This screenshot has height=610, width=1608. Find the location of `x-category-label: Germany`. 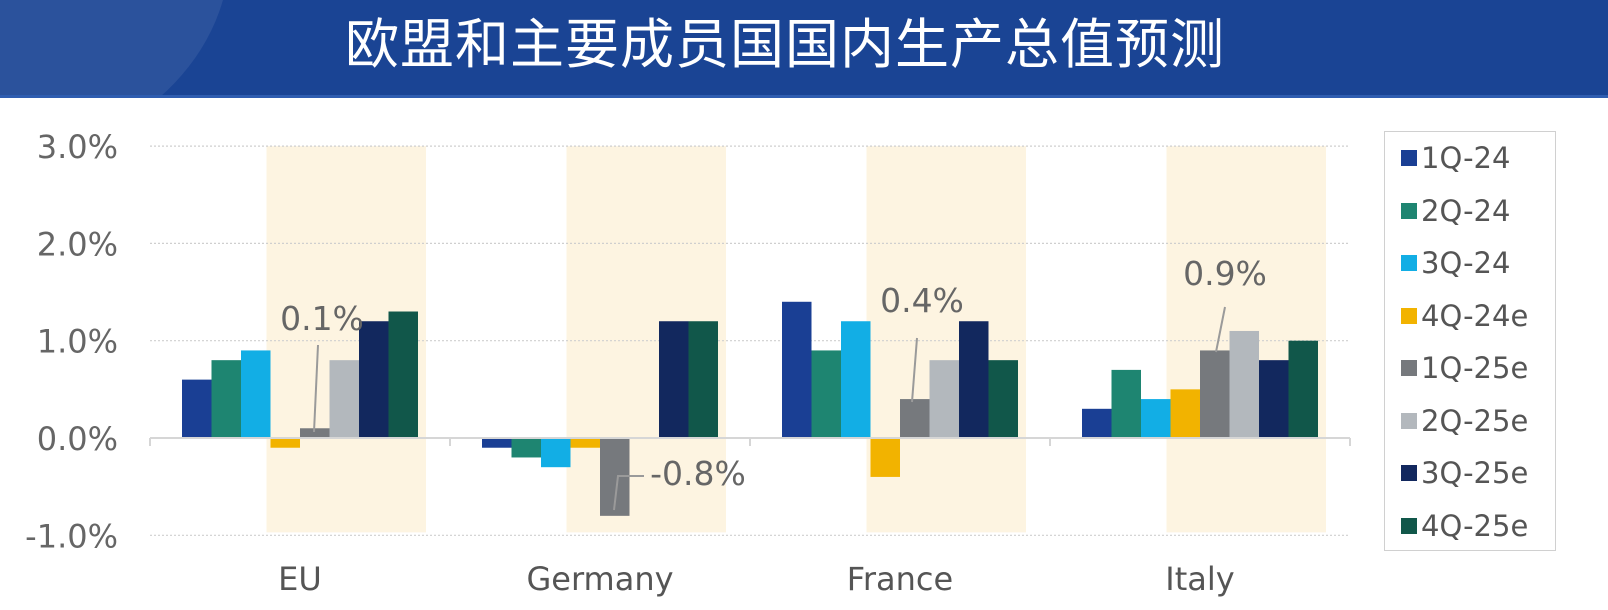

x-category-label: Germany is located at coordinates (599, 579).